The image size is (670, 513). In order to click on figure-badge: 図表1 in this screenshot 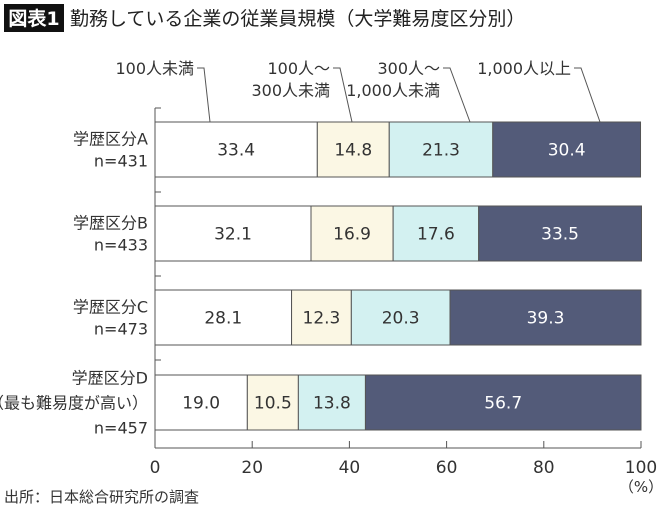, I will do `click(33, 18)`.